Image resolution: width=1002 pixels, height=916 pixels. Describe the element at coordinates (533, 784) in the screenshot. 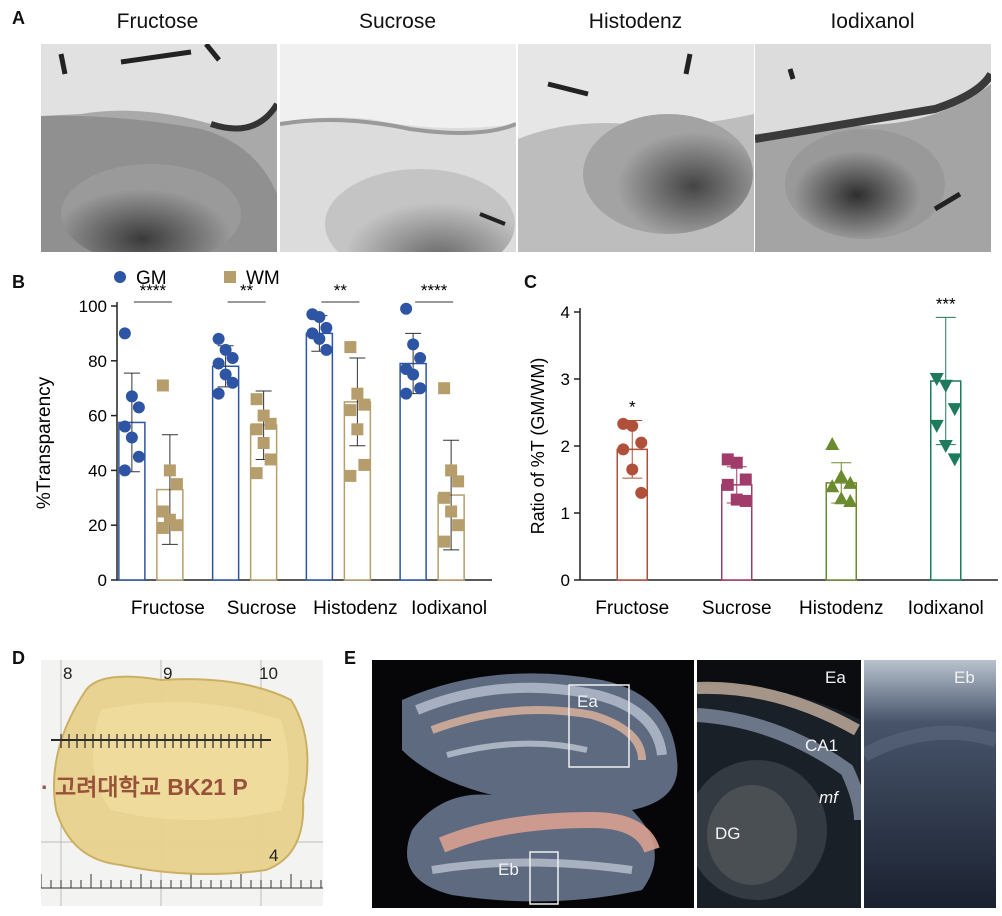

I see `hippocampus-slice-photo: Ea Eb` at that location.